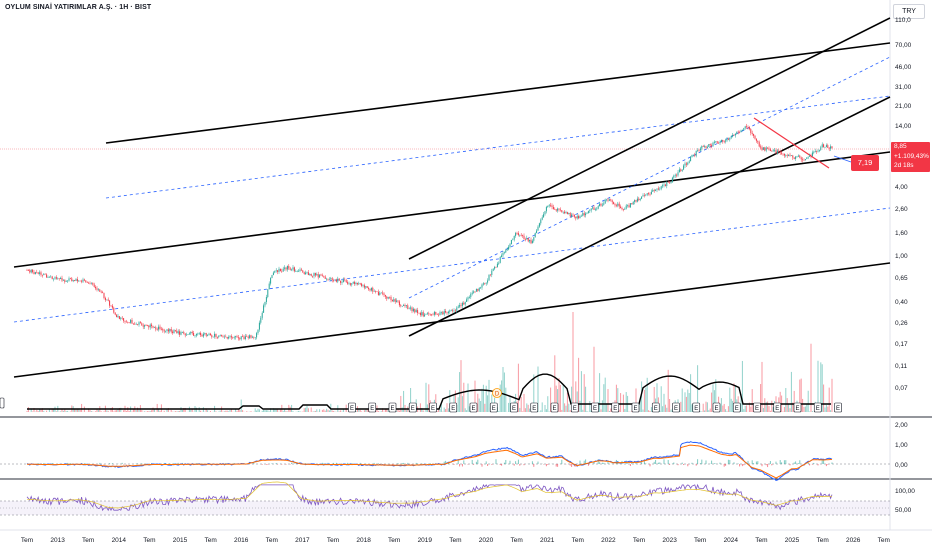 This screenshot has height=550, width=932. Describe the element at coordinates (909, 11) in the screenshot. I see `currency-button: TRY` at that location.